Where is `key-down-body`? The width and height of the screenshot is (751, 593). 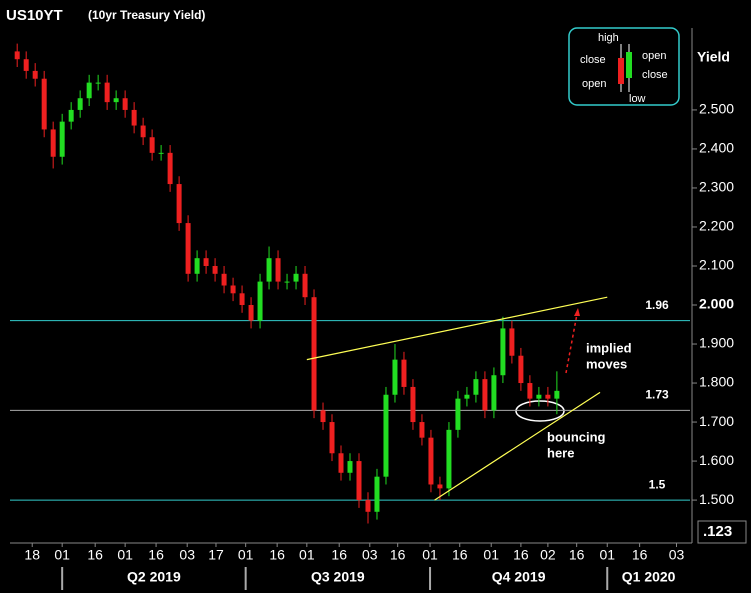
key-down-body is located at coordinates (621, 71).